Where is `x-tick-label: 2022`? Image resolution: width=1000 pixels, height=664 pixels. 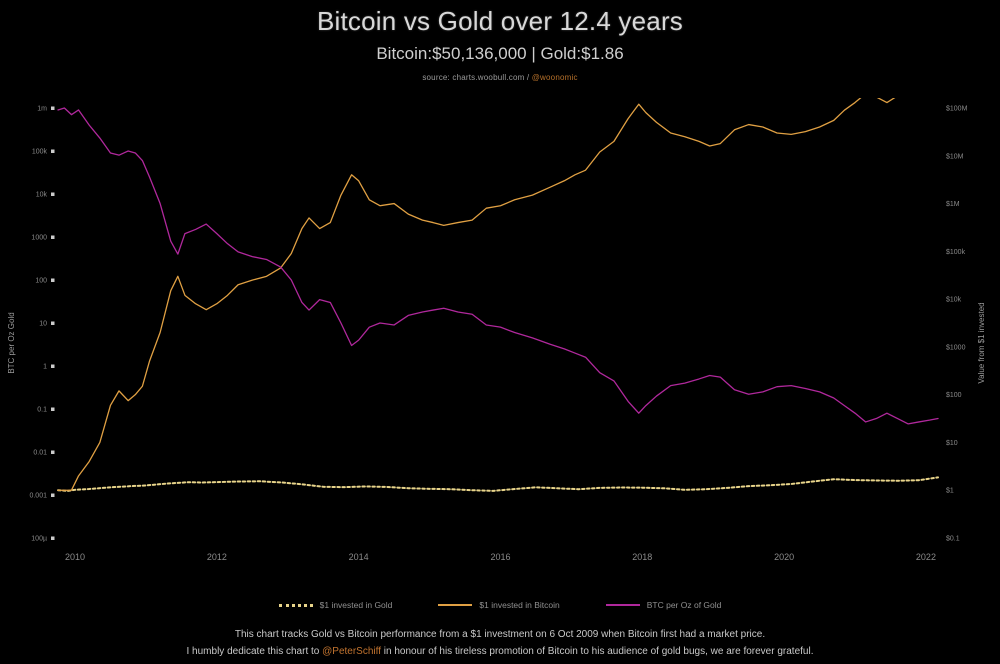
x-tick-label: 2022 is located at coordinates (926, 557).